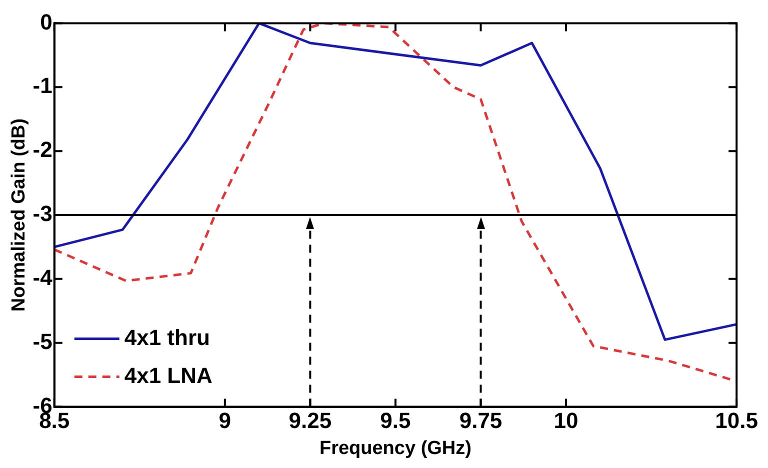  I want to click on y-tick-label: -3, so click(42, 213).